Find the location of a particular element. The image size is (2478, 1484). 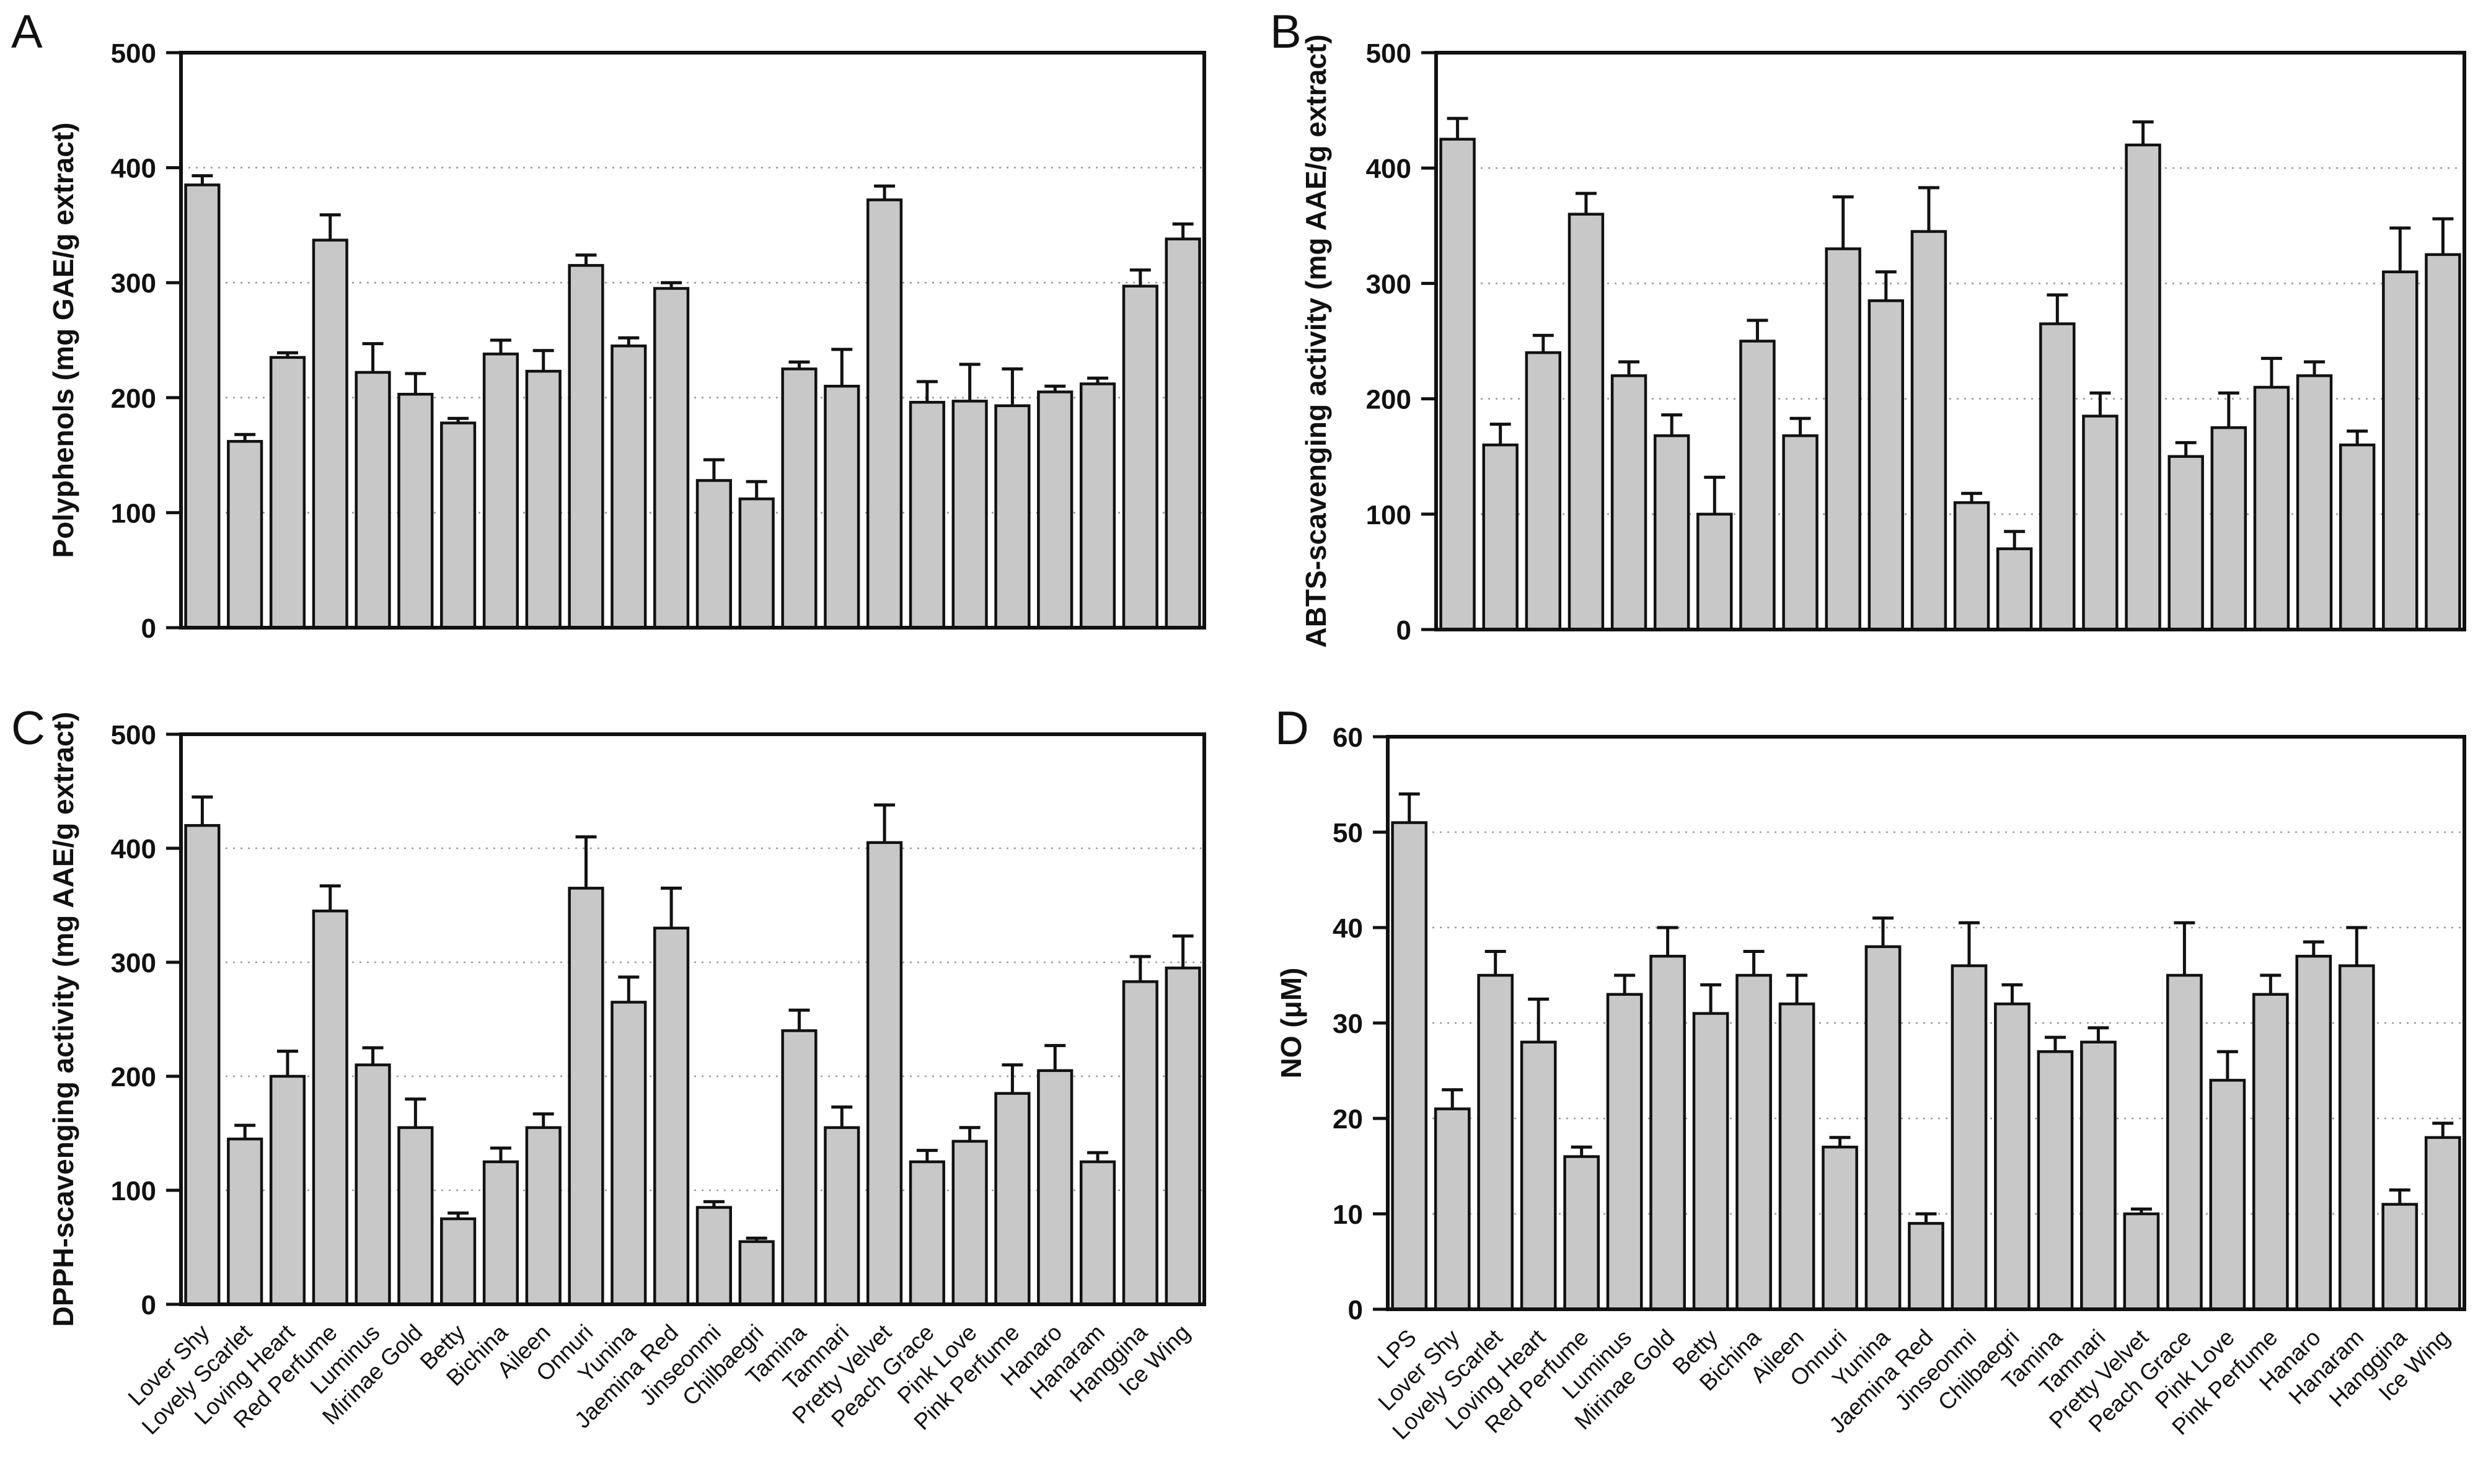

bar-group-tamnari is located at coordinates (842, 489).